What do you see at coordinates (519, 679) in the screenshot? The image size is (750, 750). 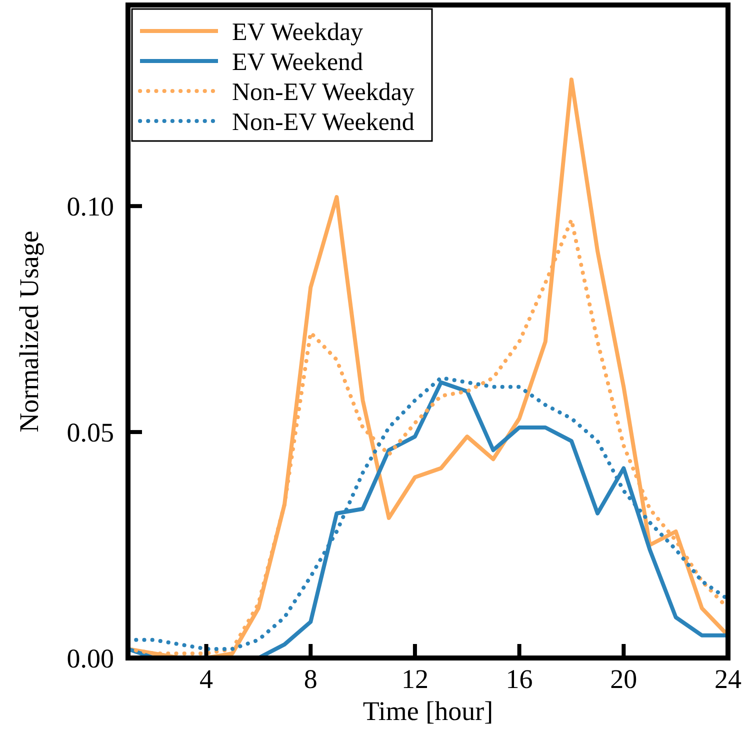 I see `x-tick-label: 16` at bounding box center [519, 679].